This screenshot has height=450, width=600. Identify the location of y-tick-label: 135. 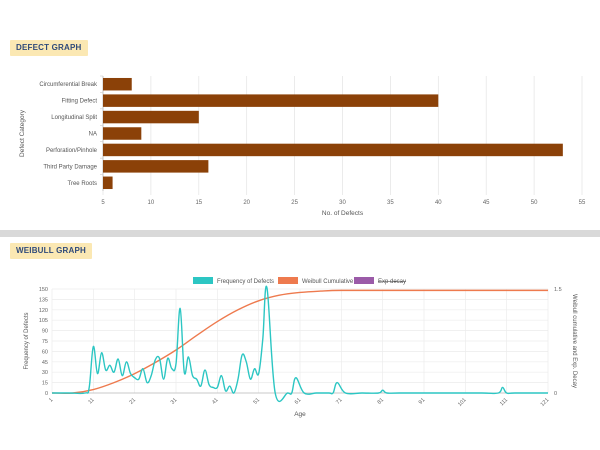
(43, 300).